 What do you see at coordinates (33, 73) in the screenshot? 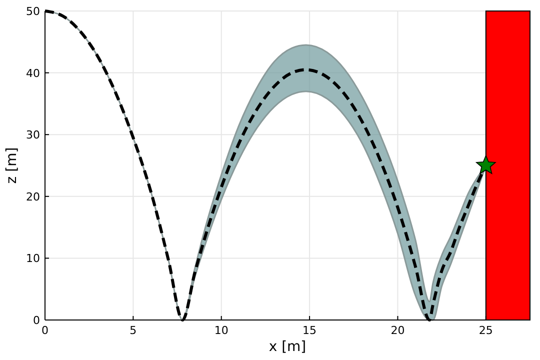
I see `y-tick-label: 40` at bounding box center [33, 73].